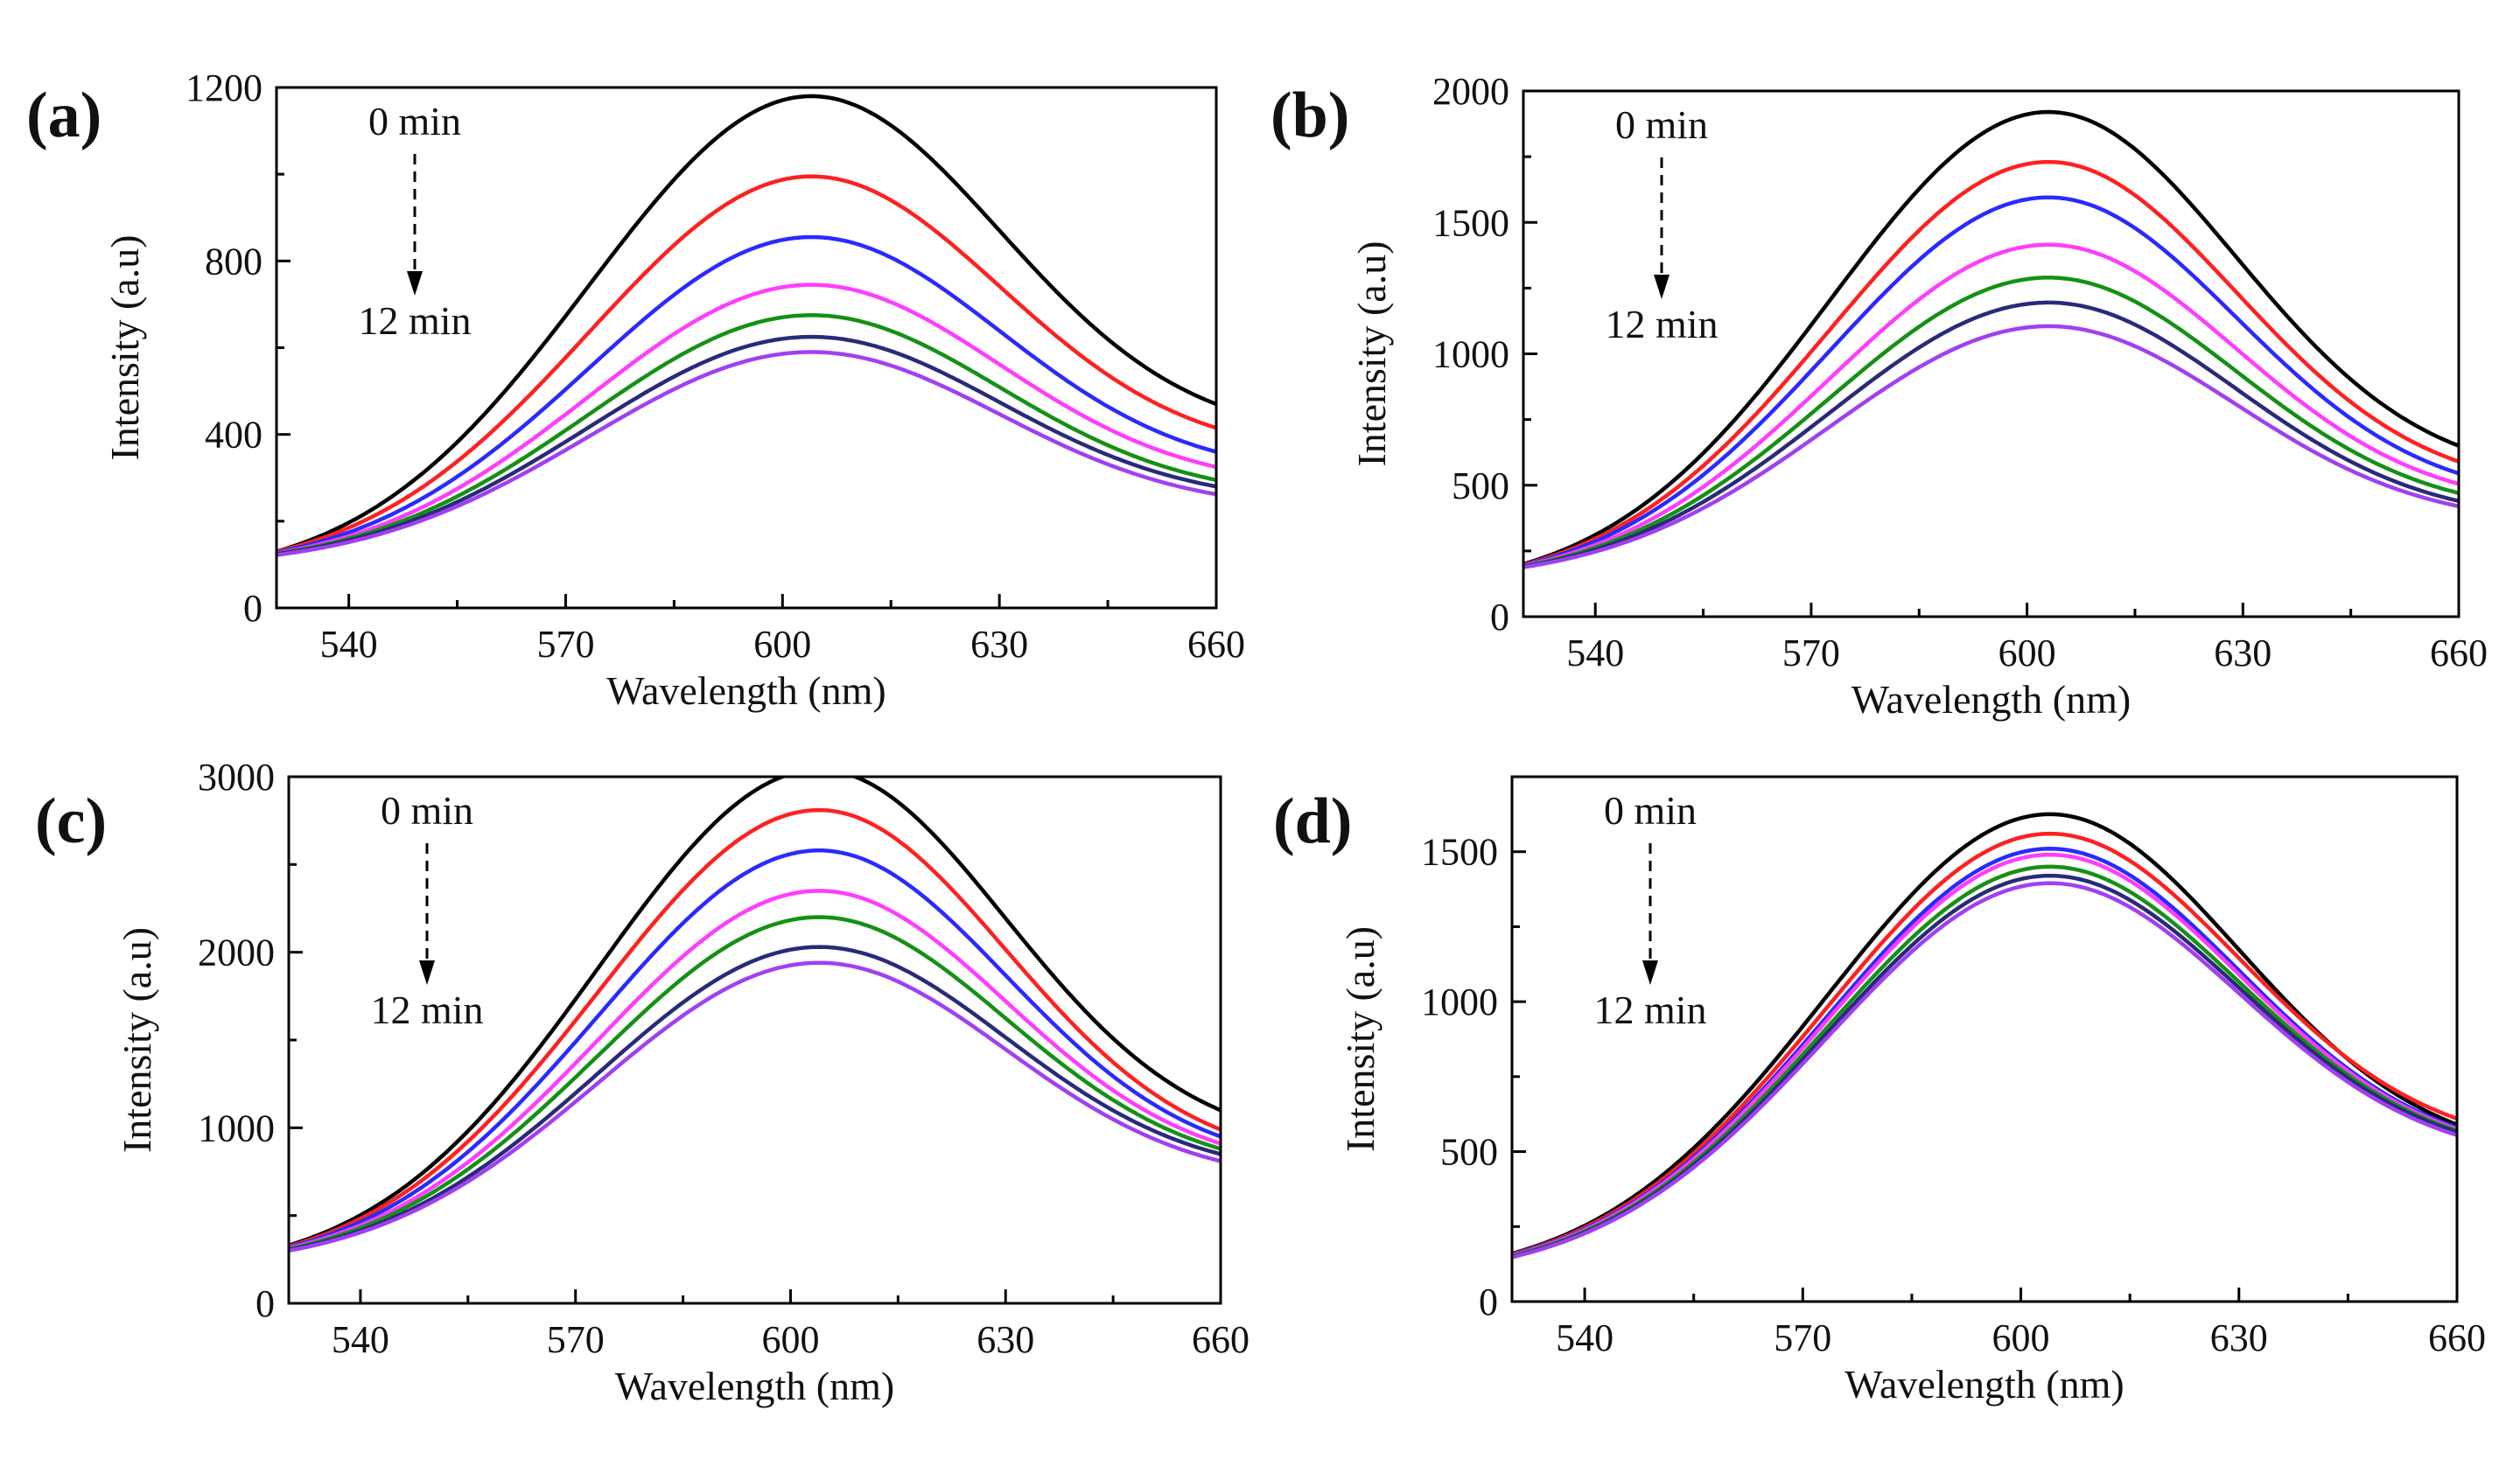 This screenshot has width=2520, height=1466. I want to click on panel-label: (c), so click(71, 821).